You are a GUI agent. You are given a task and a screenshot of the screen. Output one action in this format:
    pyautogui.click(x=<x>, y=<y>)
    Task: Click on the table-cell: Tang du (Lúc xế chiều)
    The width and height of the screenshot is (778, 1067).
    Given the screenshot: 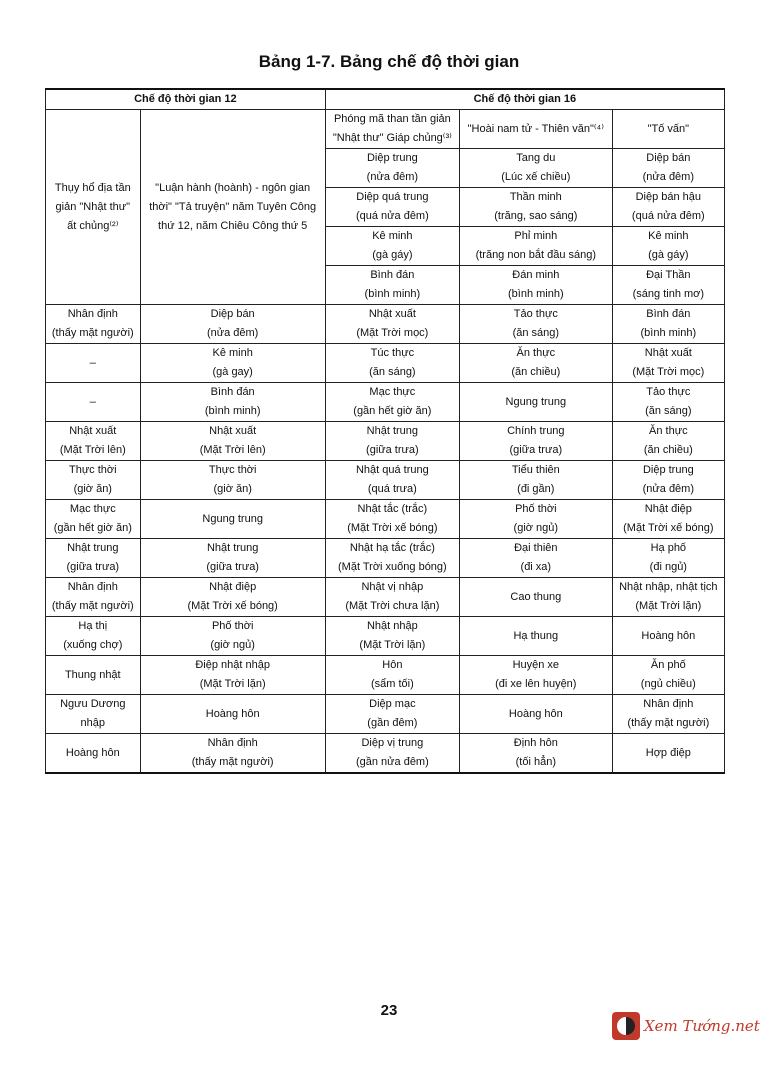 What is the action you would take?
    pyautogui.click(x=535, y=168)
    